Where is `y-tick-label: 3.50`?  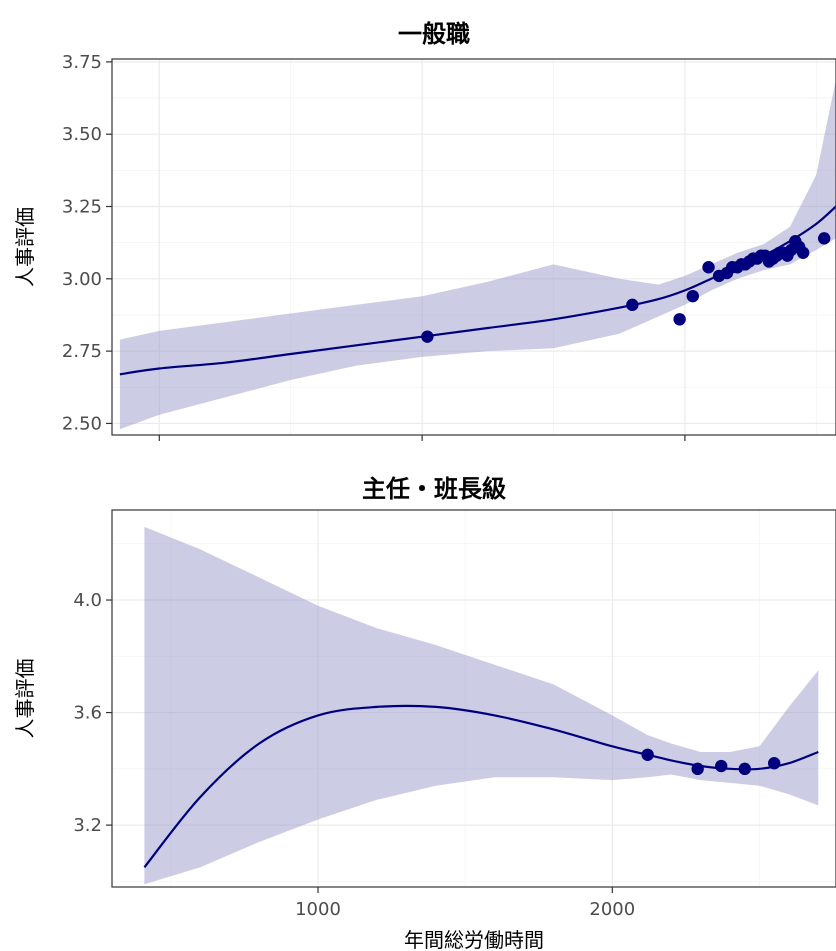
y-tick-label: 3.50 is located at coordinates (82, 134).